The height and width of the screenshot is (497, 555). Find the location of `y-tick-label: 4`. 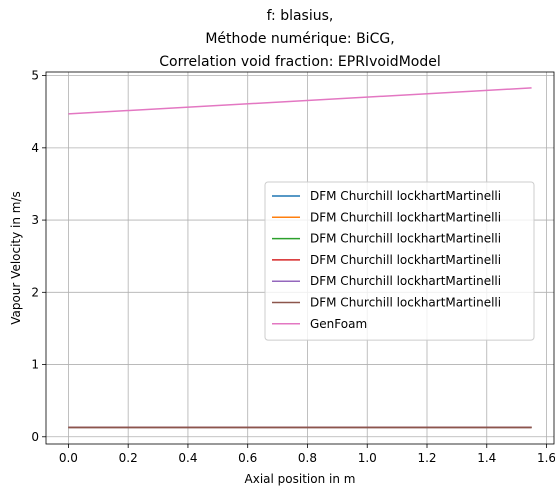

y-tick-label: 4 is located at coordinates (35, 148).